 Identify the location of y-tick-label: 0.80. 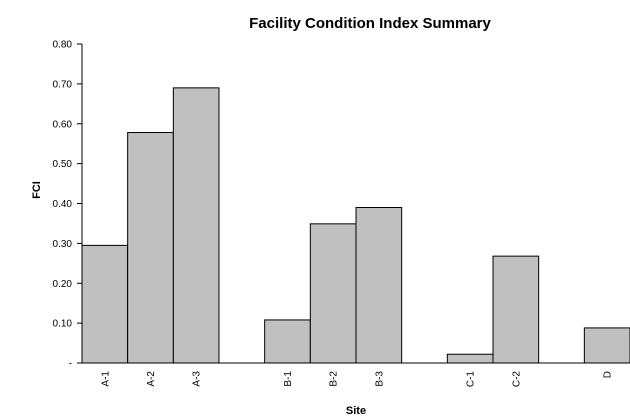
(63, 45).